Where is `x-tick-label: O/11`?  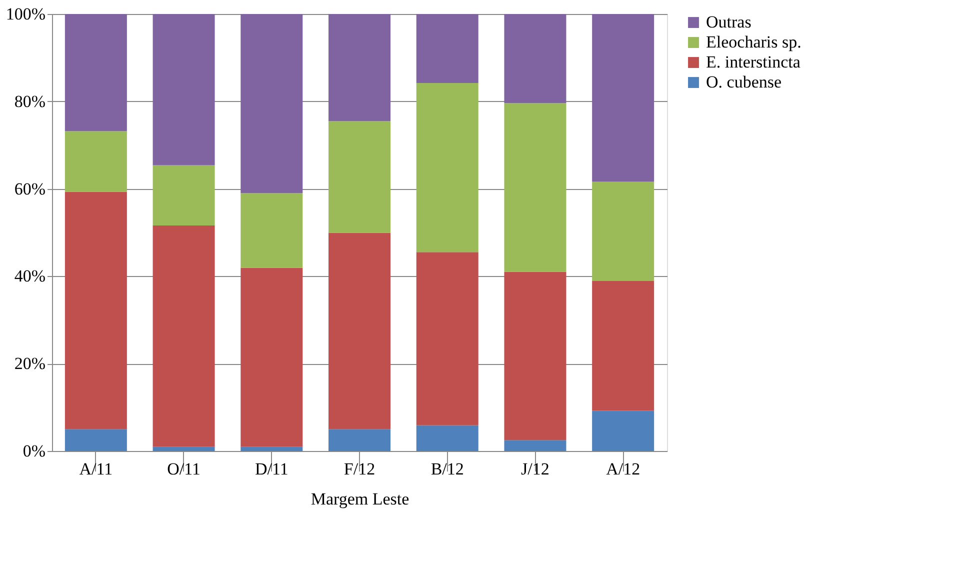
x-tick-label: O/11 is located at coordinates (183, 469).